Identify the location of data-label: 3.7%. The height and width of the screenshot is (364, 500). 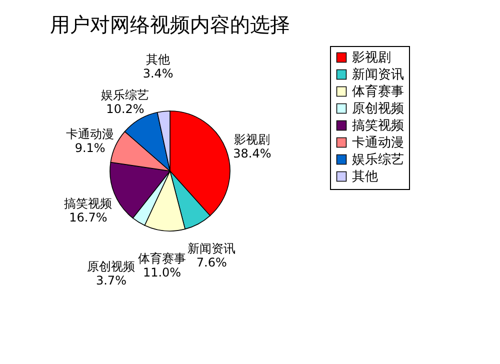
(111, 280).